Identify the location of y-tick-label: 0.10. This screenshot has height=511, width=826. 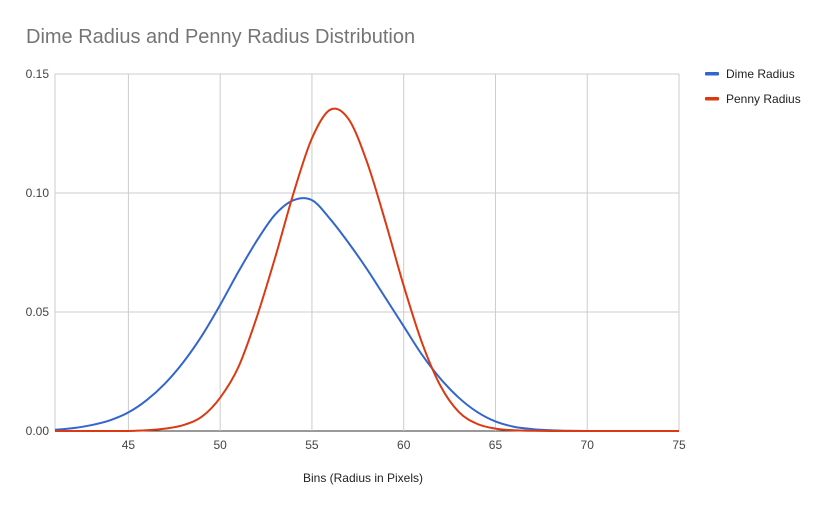
(38, 193).